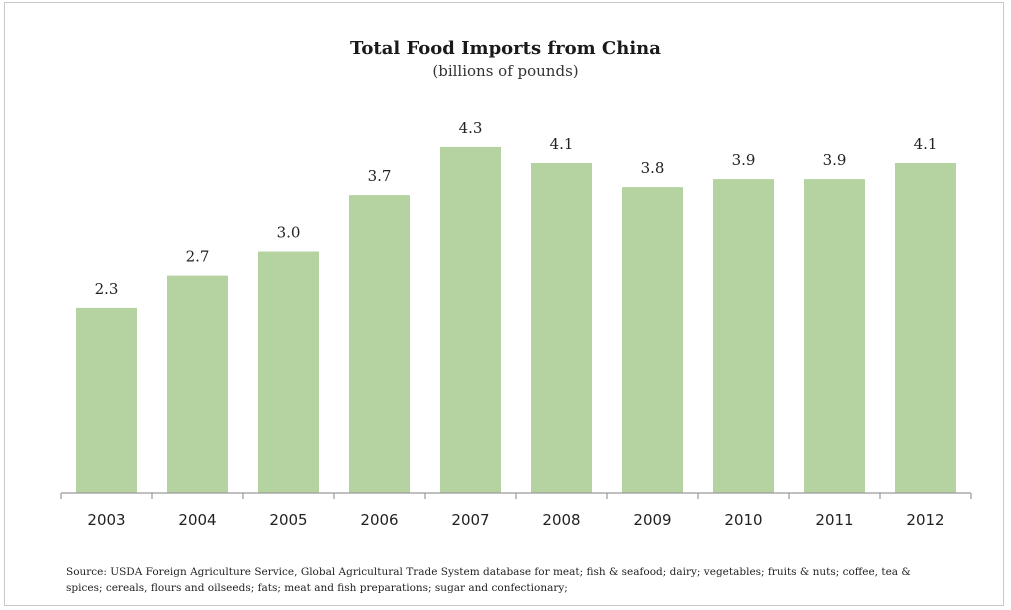 This screenshot has height=610, width=1011. What do you see at coordinates (925, 328) in the screenshot?
I see `bar-2012` at bounding box center [925, 328].